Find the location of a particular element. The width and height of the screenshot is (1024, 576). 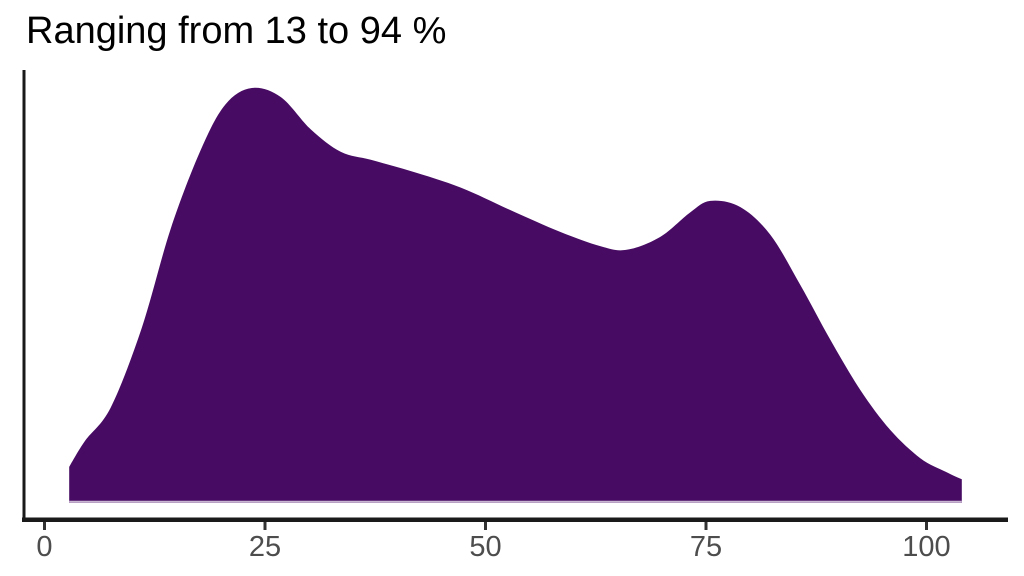

x-axis-line is located at coordinates (515, 519).